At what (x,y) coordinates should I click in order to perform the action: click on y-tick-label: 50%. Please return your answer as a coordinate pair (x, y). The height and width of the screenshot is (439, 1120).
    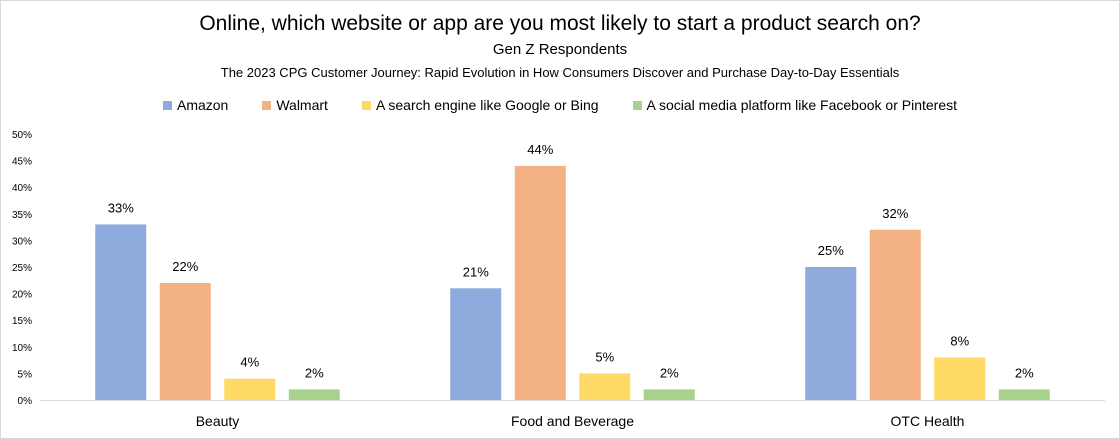
    Looking at the image, I should click on (22, 135).